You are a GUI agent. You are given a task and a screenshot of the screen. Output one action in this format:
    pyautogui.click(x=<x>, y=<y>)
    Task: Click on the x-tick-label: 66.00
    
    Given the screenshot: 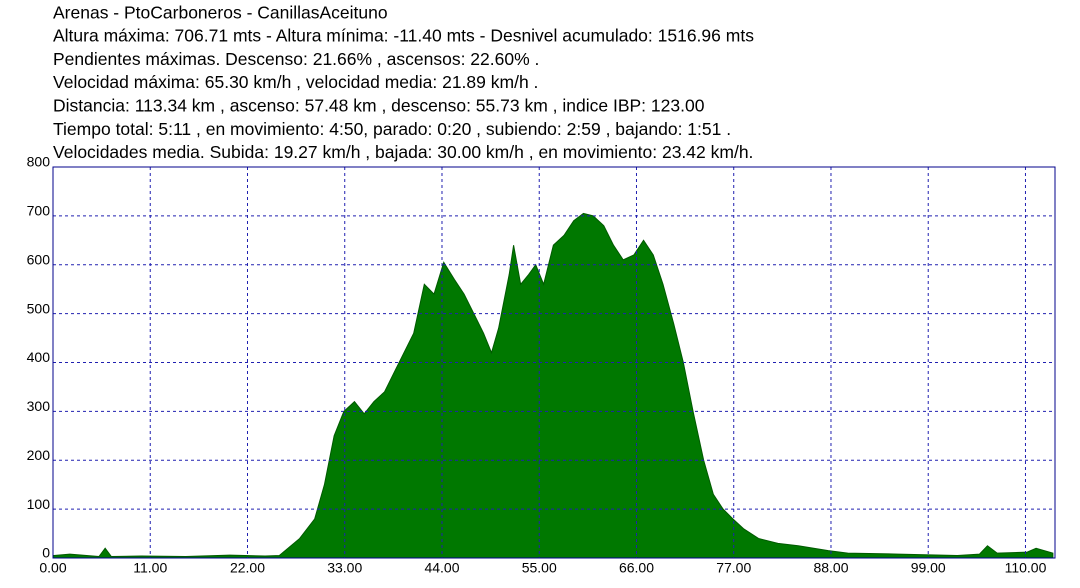 What is the action you would take?
    pyautogui.click(x=636, y=568)
    